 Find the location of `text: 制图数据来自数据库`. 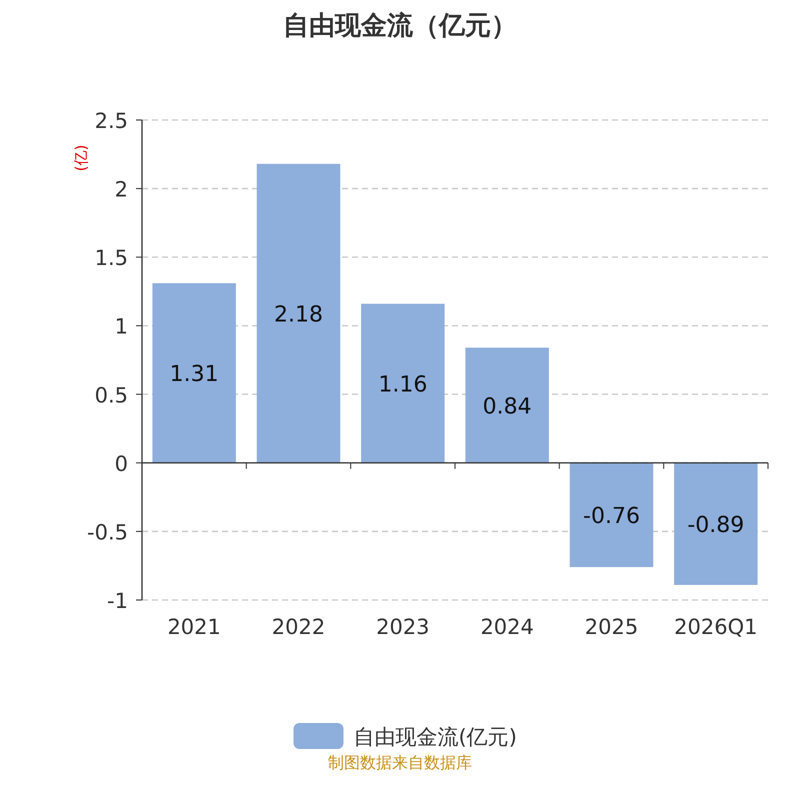

text: 制图数据来自数据库 is located at coordinates (400, 762).